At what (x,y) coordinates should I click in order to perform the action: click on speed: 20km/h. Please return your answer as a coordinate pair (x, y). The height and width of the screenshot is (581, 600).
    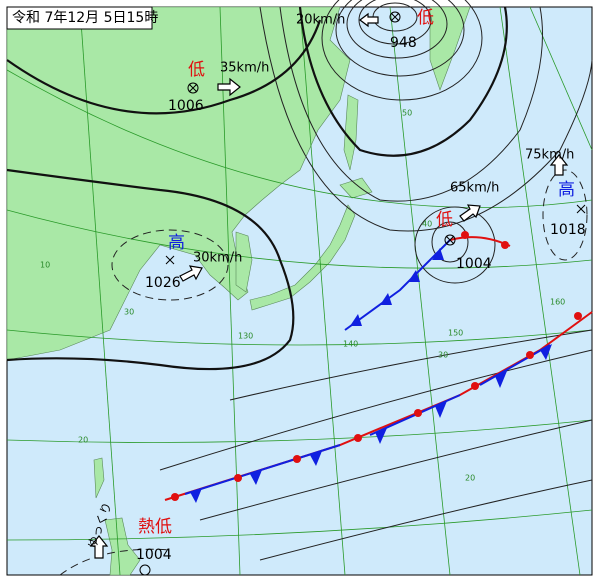
    Looking at the image, I should click on (320, 20).